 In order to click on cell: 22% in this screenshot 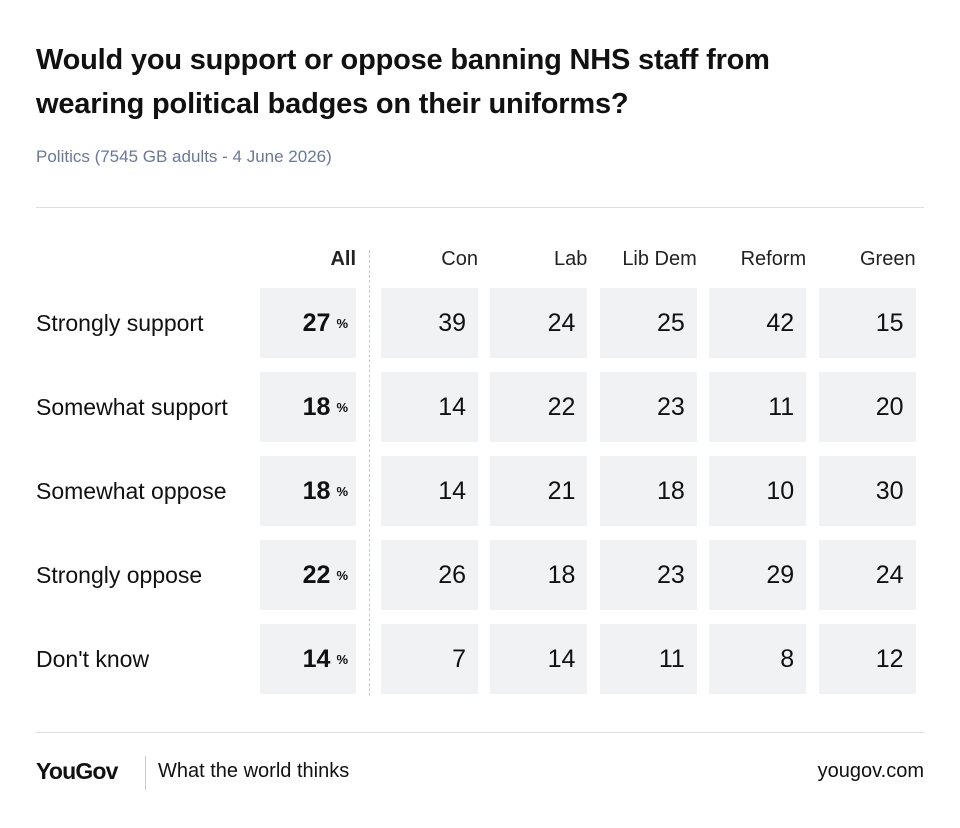, I will do `click(308, 575)`.